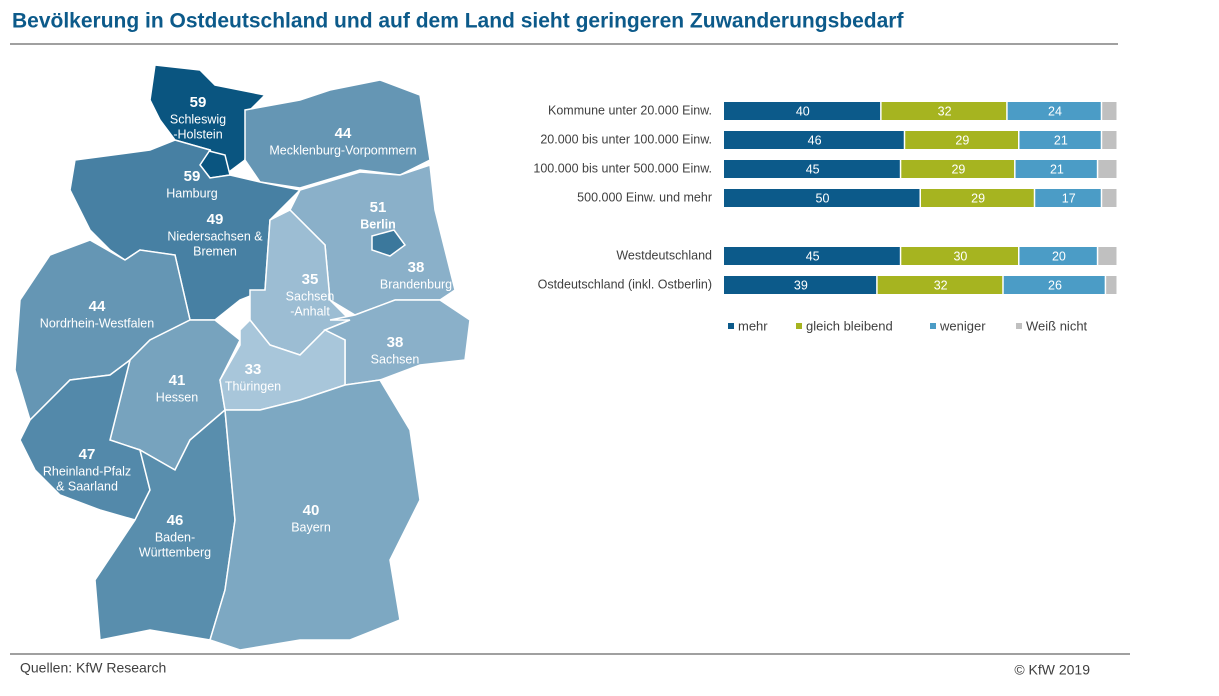 This screenshot has height=696, width=1219. I want to click on value-label: 39, so click(801, 285).